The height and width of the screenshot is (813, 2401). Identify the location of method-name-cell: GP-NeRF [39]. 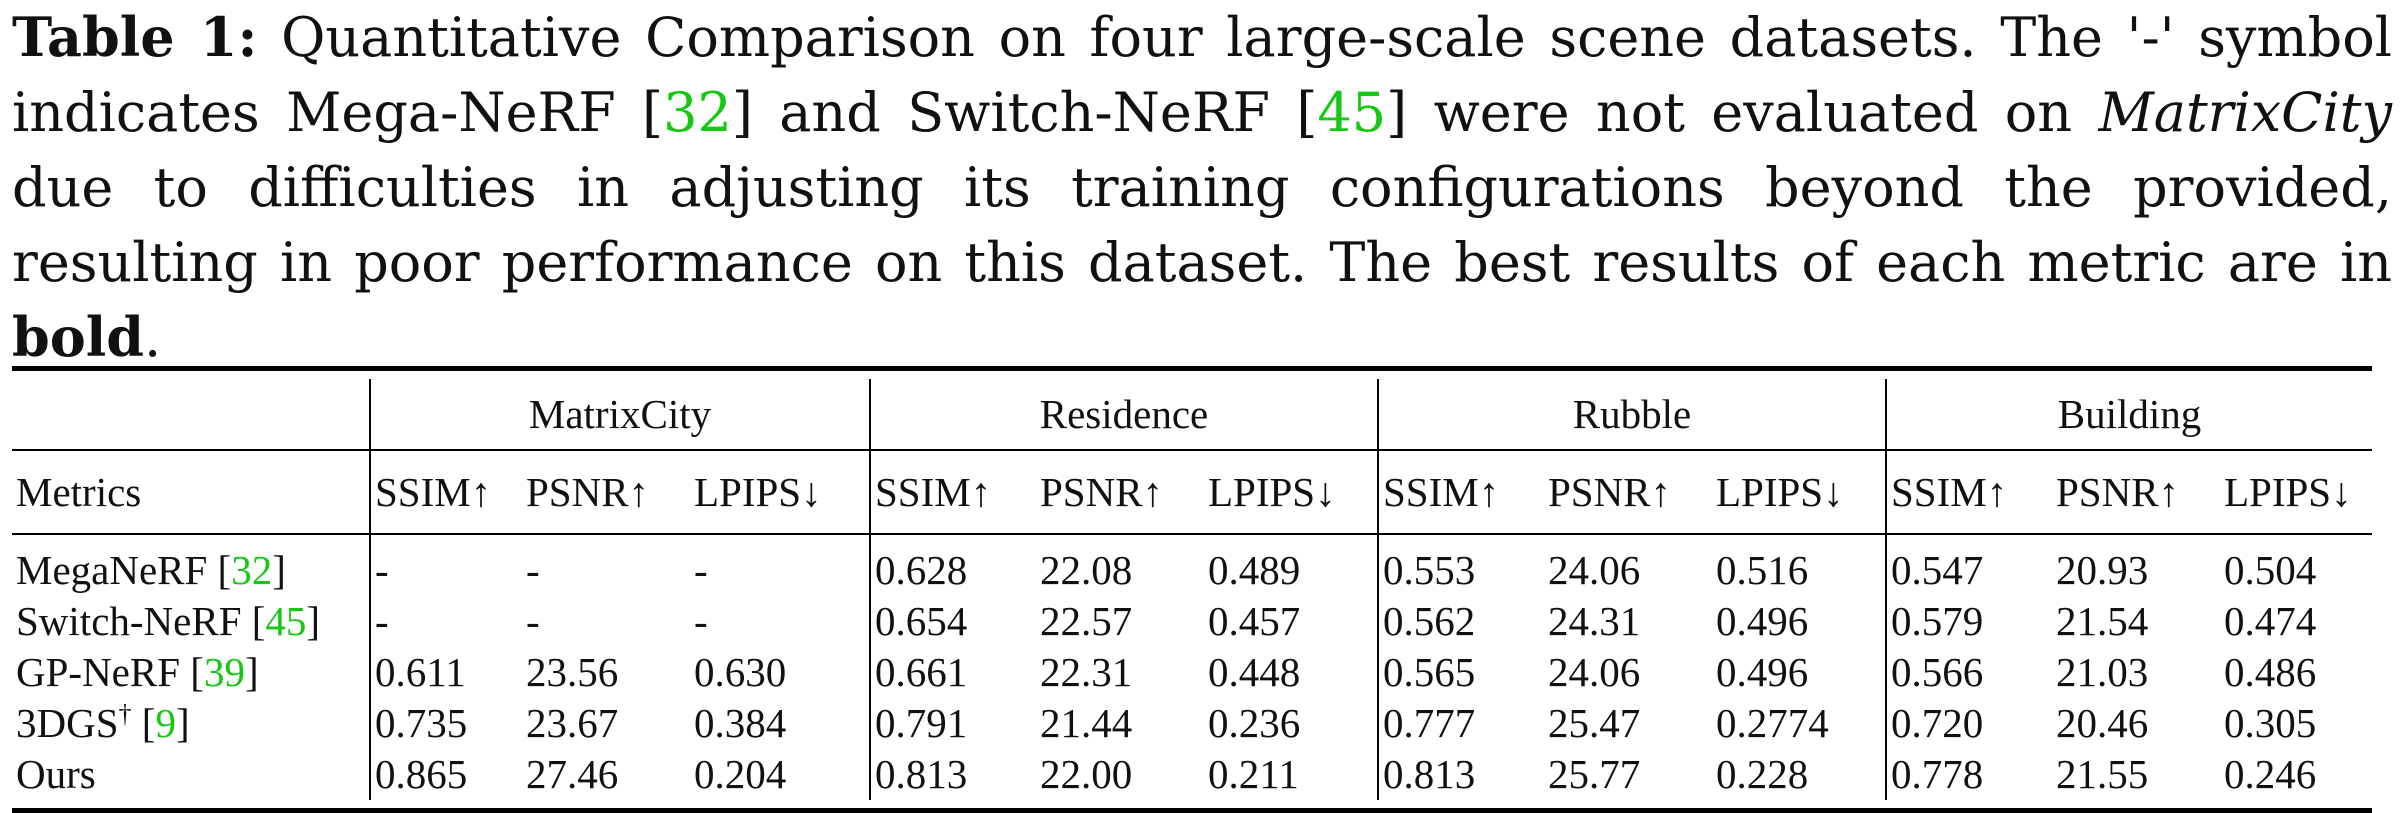
(191, 672).